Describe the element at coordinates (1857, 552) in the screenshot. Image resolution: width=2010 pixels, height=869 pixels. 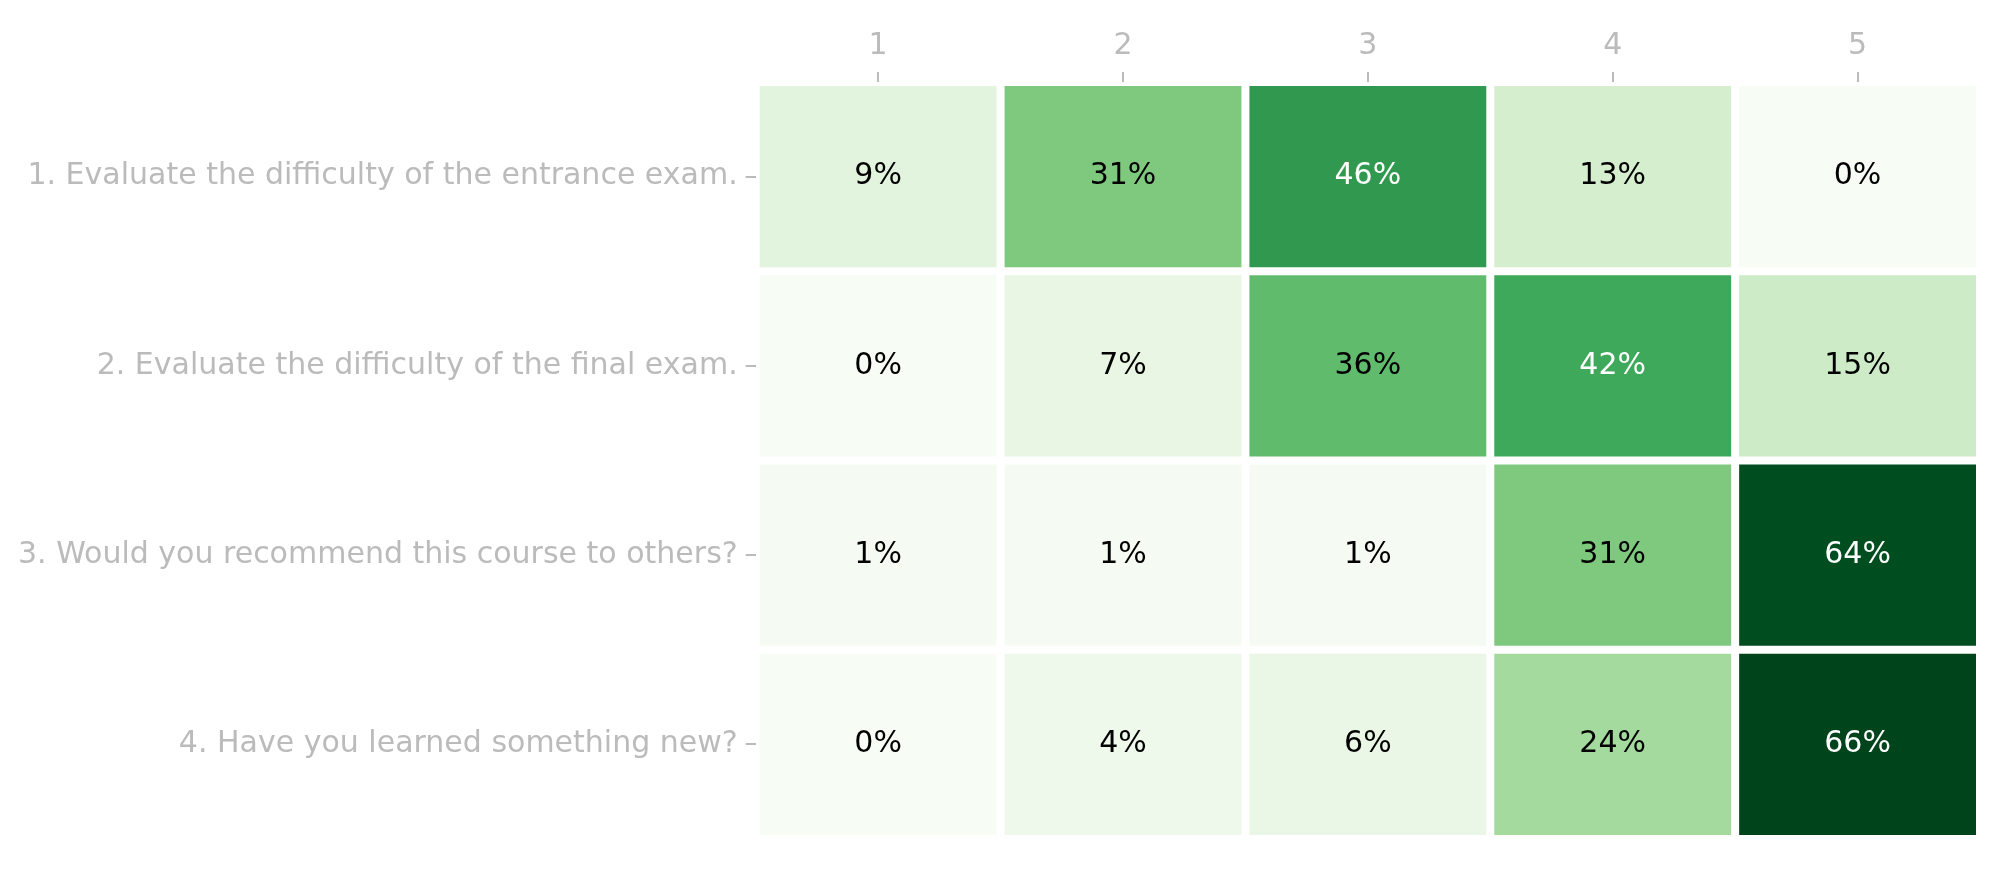
I see `data-label: 64%` at that location.